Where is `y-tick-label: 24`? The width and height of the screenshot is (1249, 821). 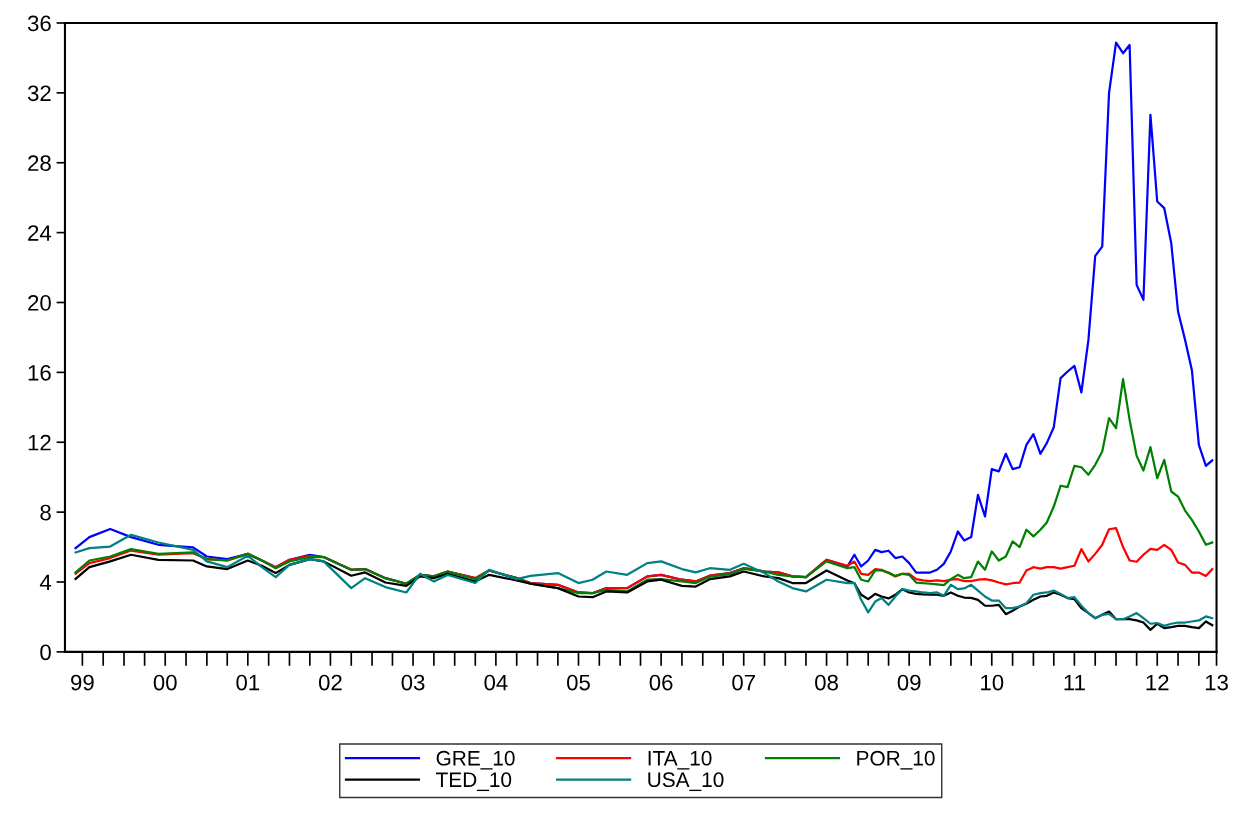
y-tick-label: 24 is located at coordinates (40, 233).